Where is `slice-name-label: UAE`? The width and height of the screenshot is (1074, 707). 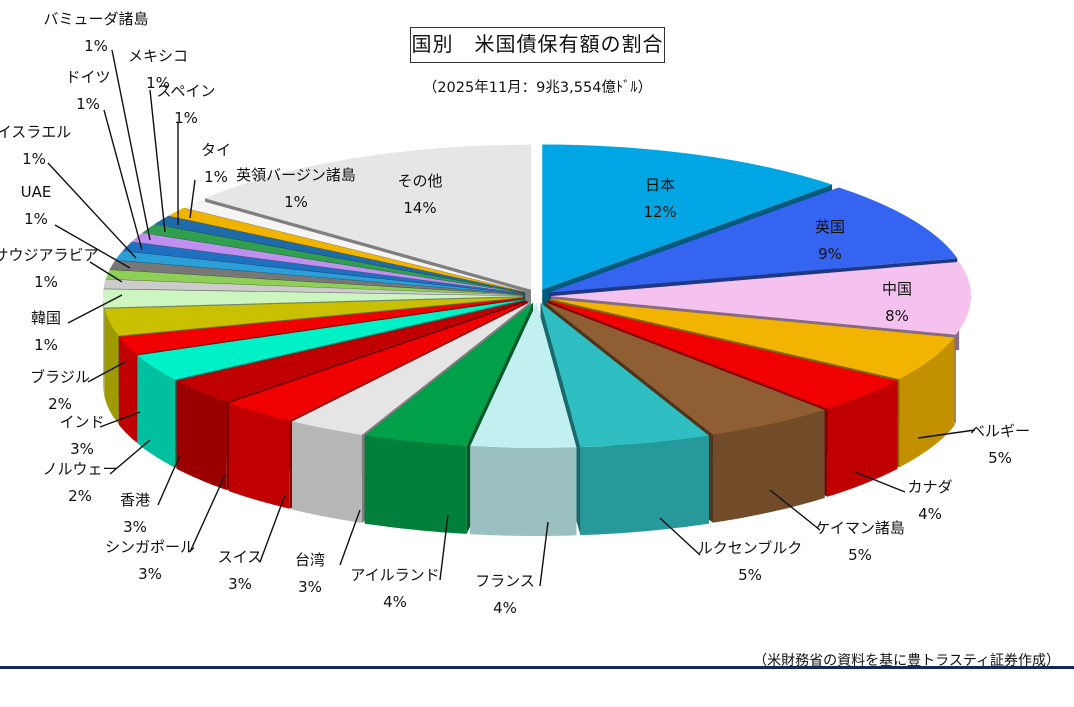 slice-name-label: UAE is located at coordinates (36, 192).